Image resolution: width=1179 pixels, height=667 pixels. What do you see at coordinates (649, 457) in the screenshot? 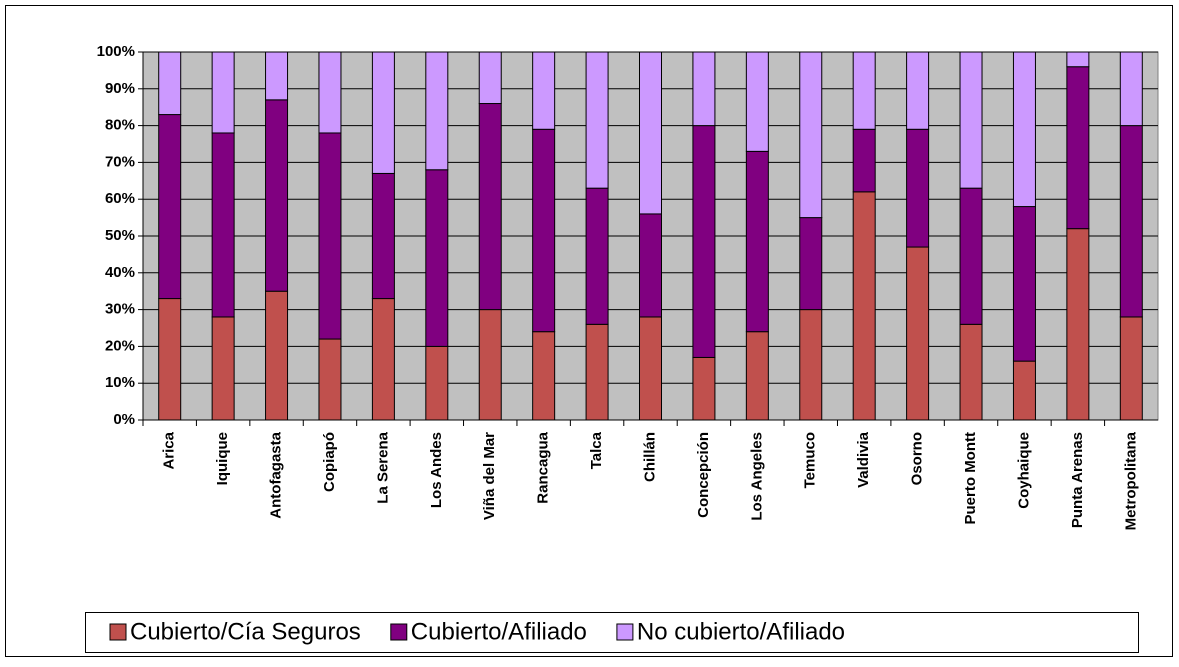
I see `x-tick-label: Chillán` at bounding box center [649, 457].